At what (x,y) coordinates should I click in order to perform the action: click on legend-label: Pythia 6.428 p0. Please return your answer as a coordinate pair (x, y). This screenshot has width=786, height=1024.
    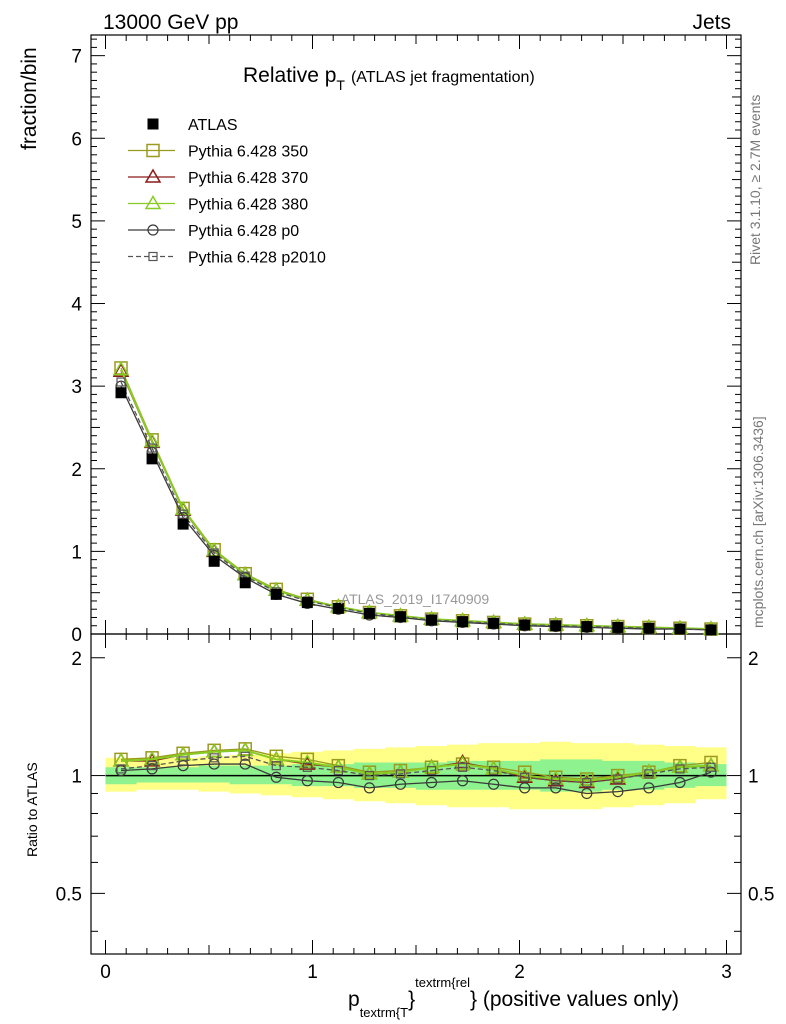
    Looking at the image, I should click on (243, 231).